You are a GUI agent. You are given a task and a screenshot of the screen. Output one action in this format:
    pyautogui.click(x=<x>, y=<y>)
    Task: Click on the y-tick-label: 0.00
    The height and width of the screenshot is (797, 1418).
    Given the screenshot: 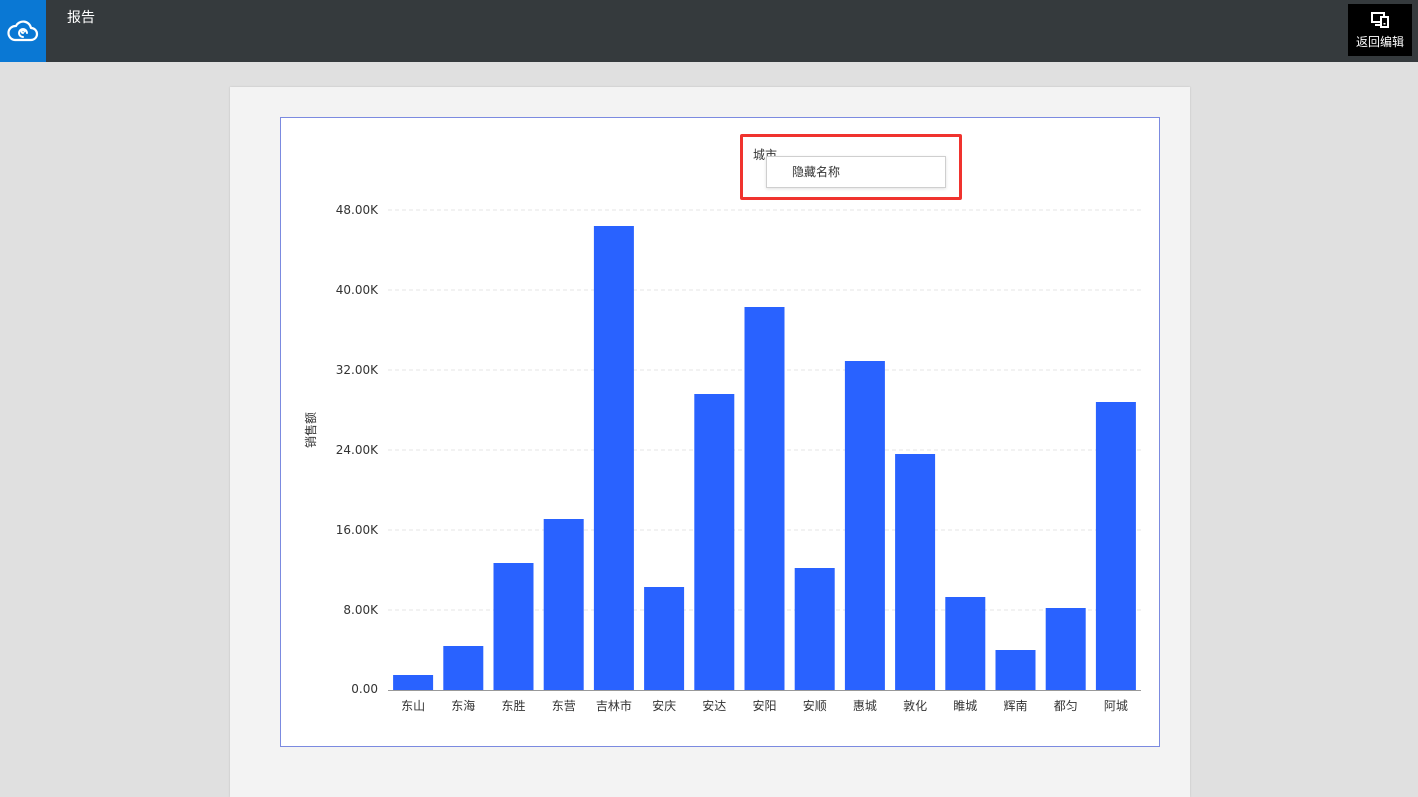 What is the action you would take?
    pyautogui.click(x=364, y=689)
    